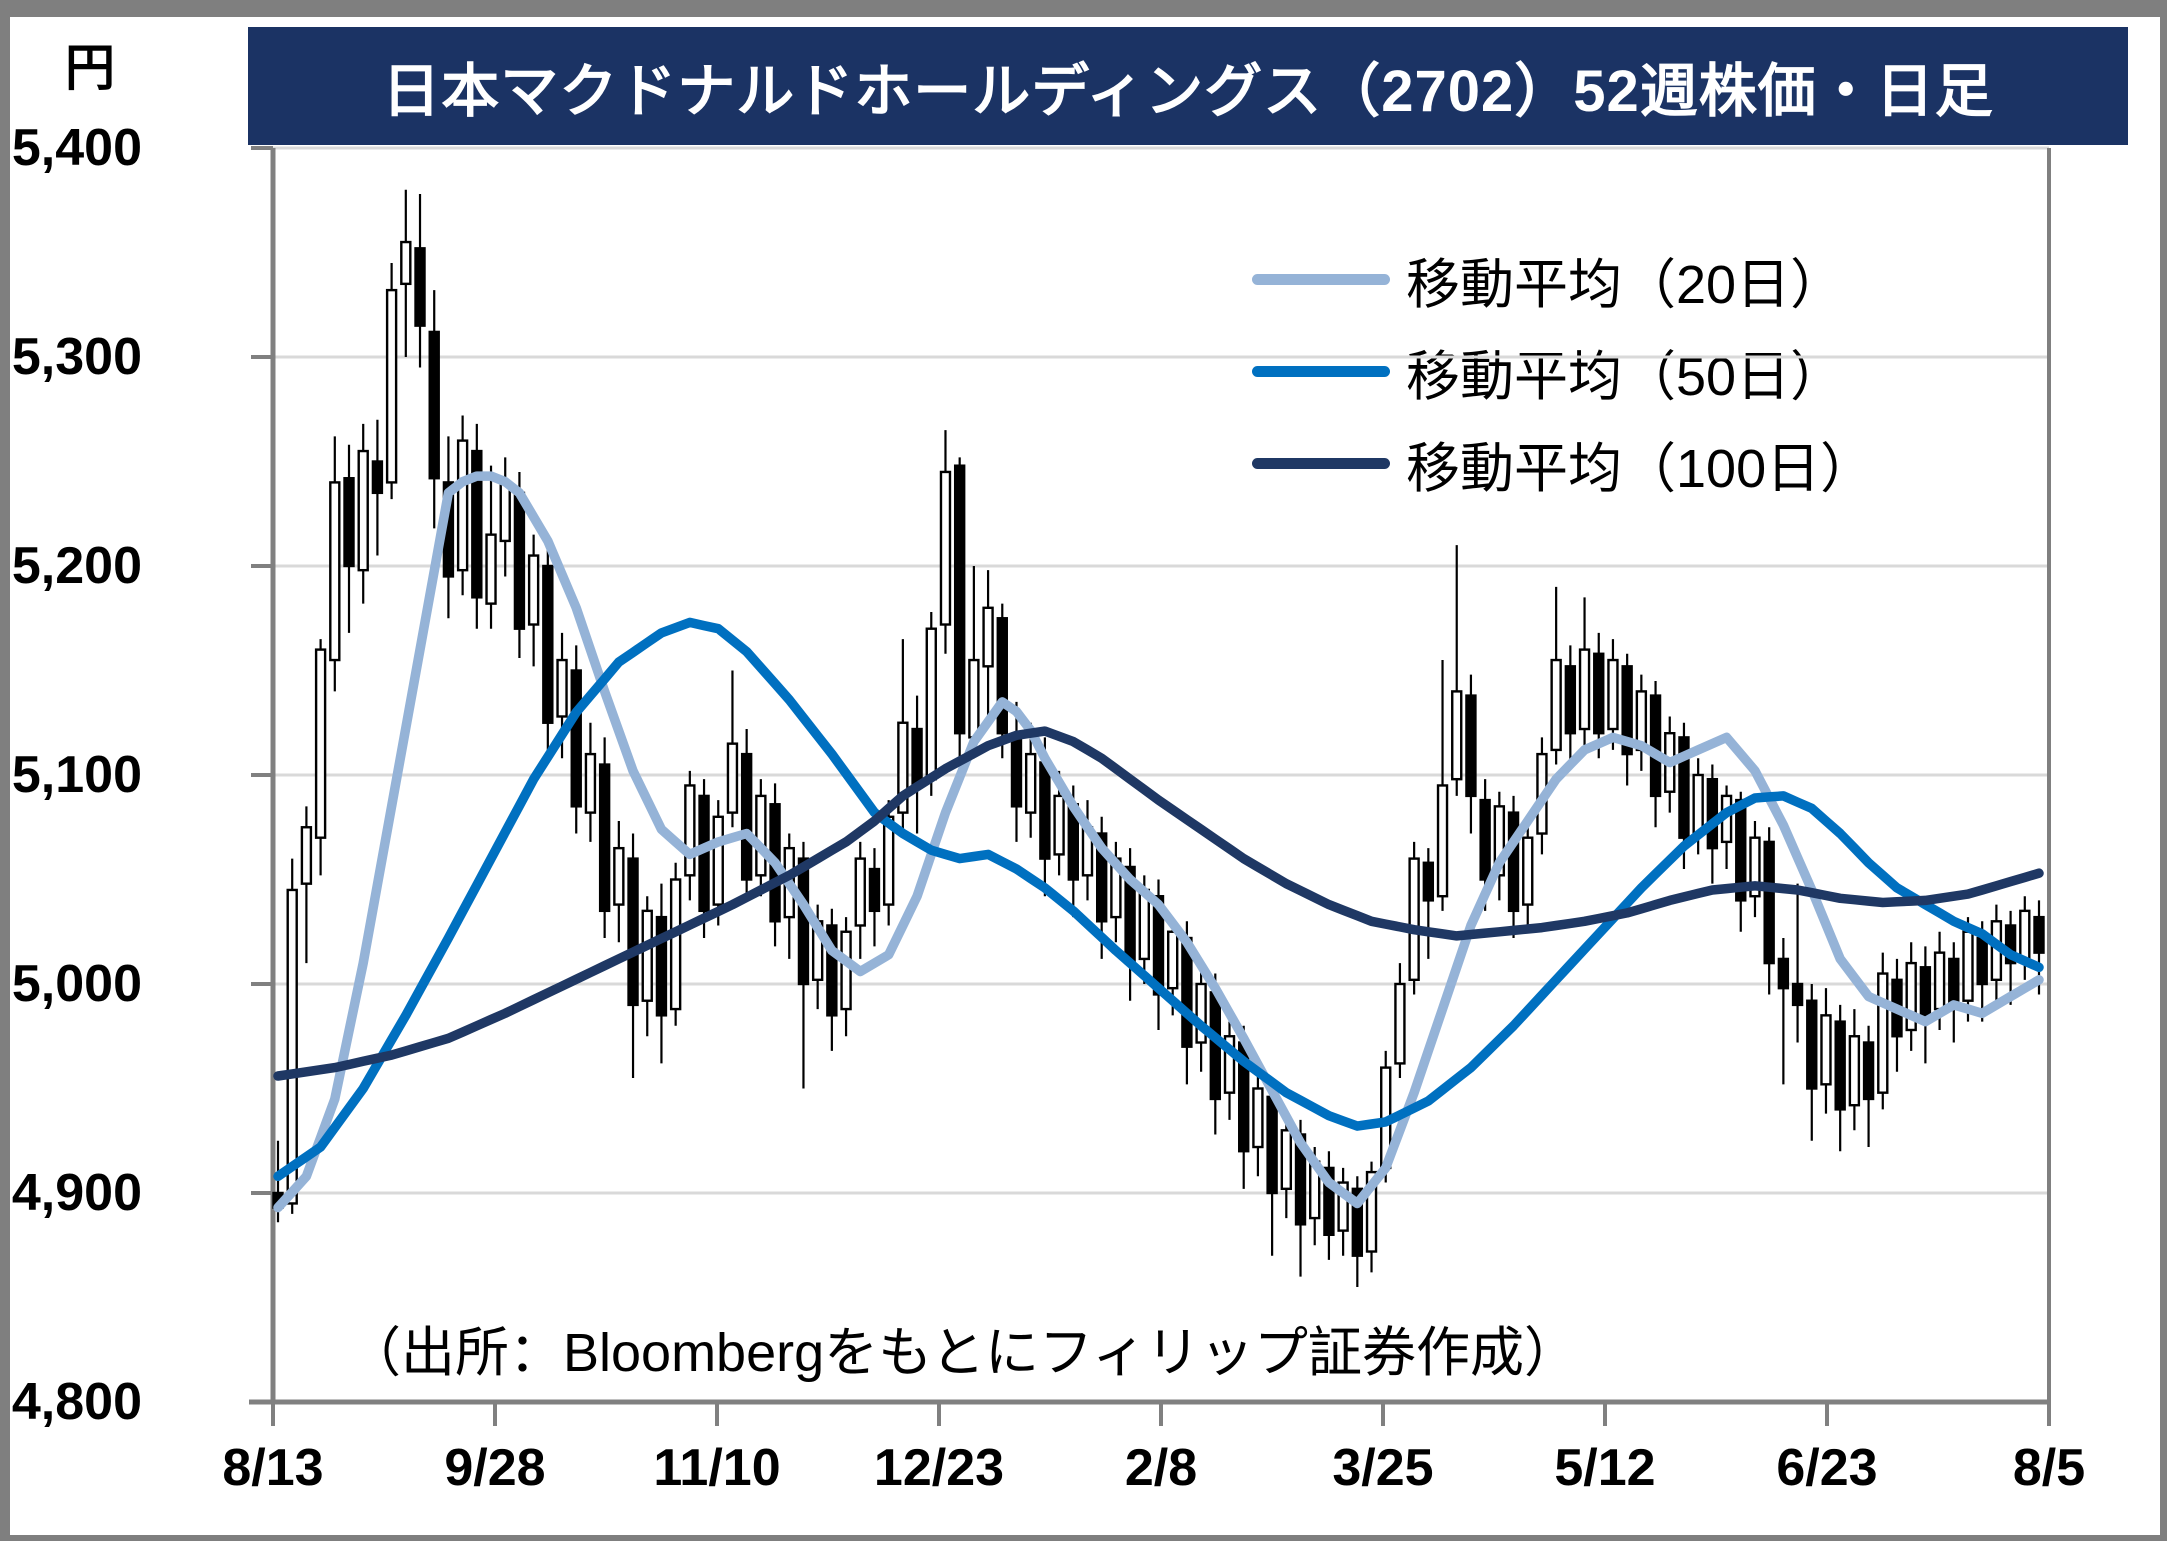  Describe the element at coordinates (1321, 463) in the screenshot. I see `ma100-line-swatch` at that location.